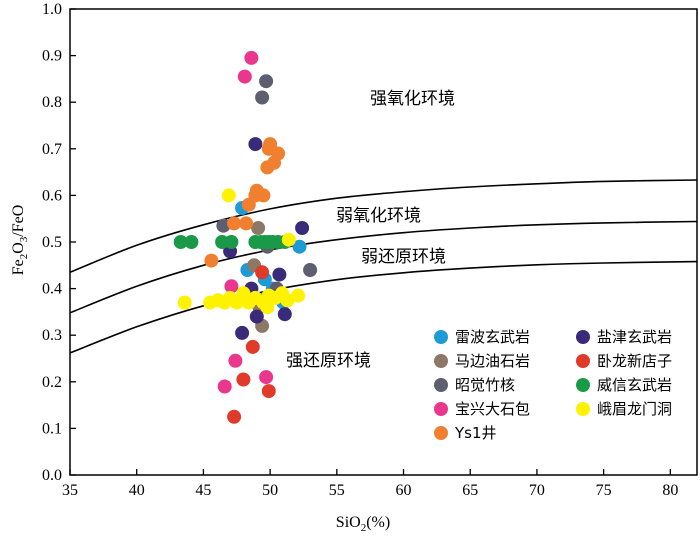 This screenshot has height=539, width=700. What do you see at coordinates (70, 490) in the screenshot?
I see `x-tick-label-35: 35` at bounding box center [70, 490].